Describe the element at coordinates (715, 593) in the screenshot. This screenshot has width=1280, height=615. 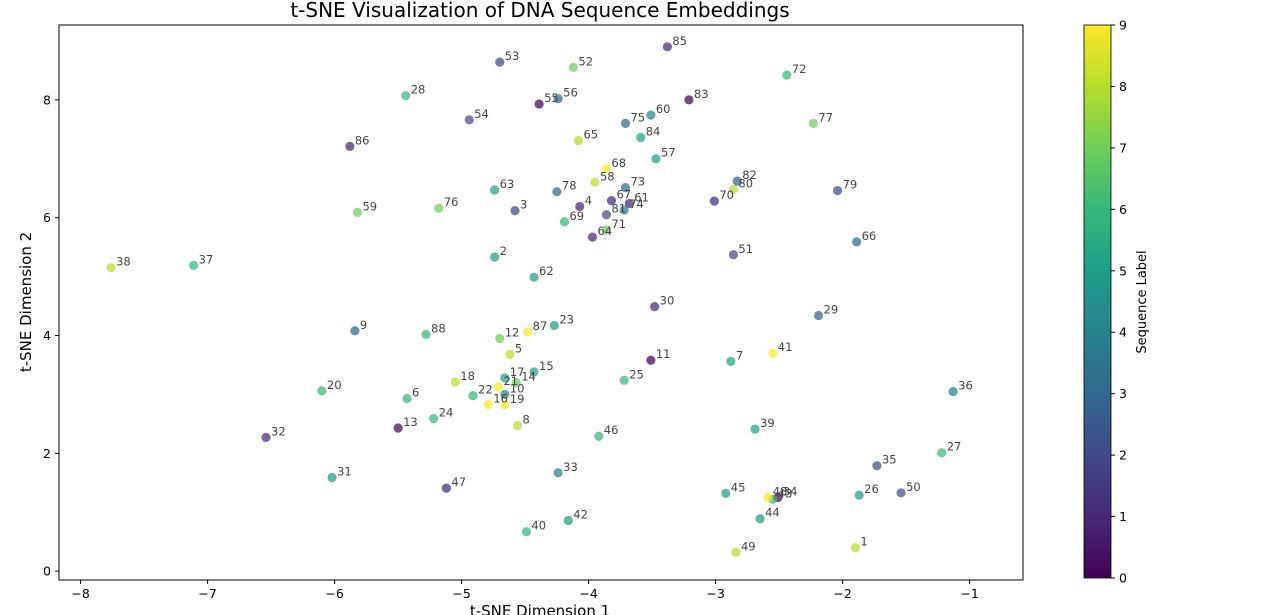
I see `x-tick-label: −3` at that location.